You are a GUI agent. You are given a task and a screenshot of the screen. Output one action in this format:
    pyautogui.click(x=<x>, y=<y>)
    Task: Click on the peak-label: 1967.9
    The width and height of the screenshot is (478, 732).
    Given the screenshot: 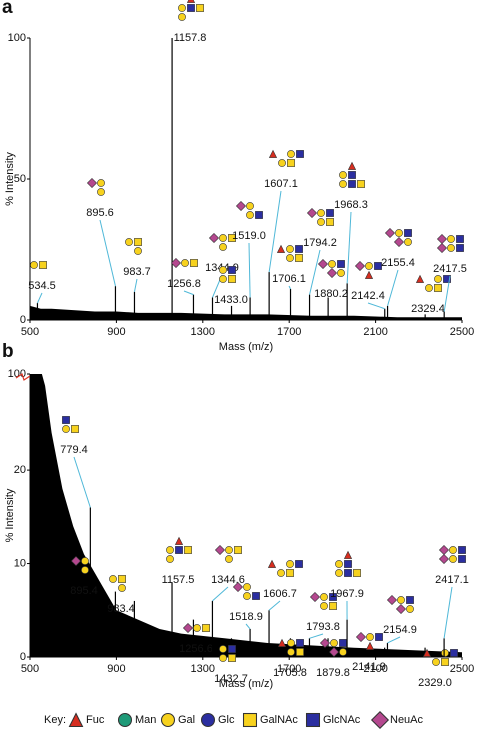 What is the action you would take?
    pyautogui.click(x=347, y=594)
    